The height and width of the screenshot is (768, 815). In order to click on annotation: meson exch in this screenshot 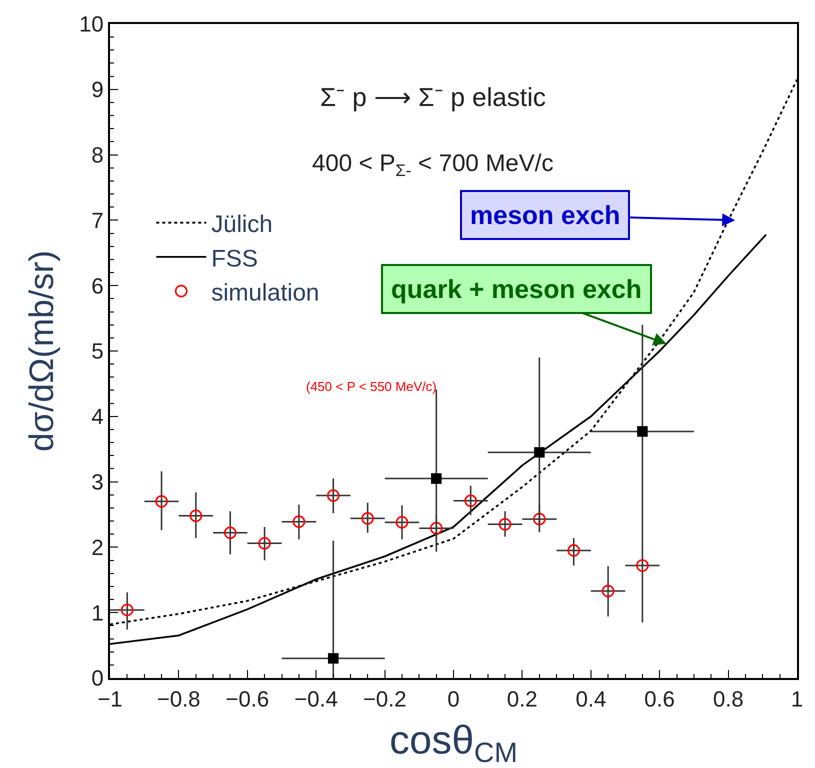, I will do `click(545, 215)`.